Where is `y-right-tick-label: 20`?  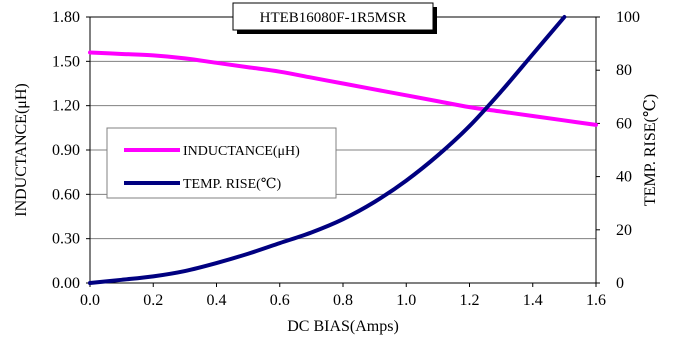
y-right-tick-label: 20 is located at coordinates (624, 230).